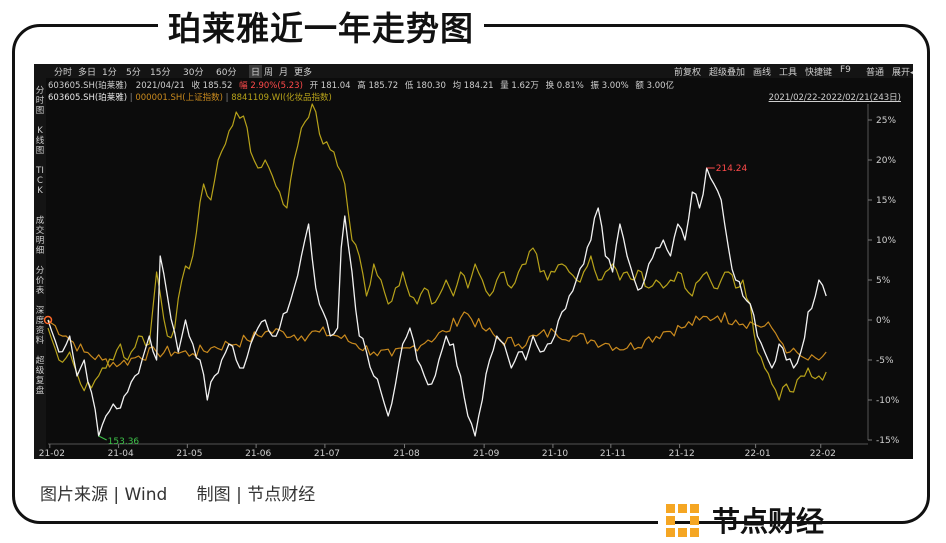  I want to click on y-tick-label-4: 5%, so click(883, 281).